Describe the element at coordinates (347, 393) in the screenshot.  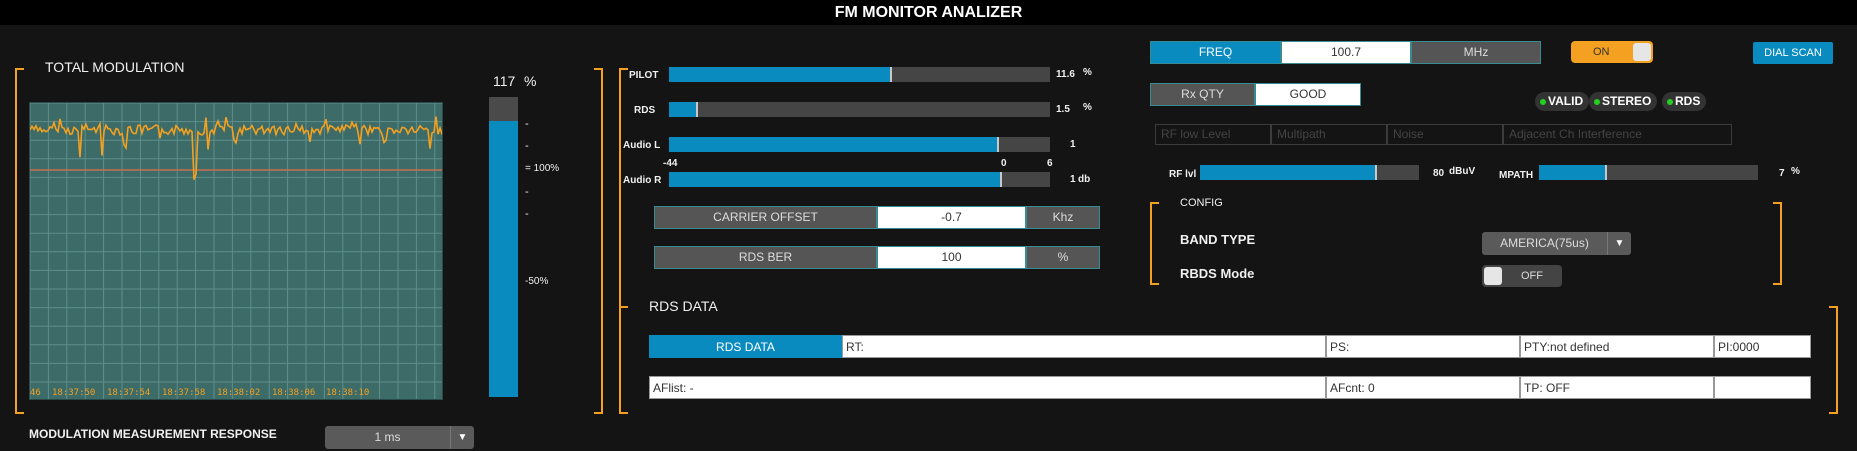
I see `chart-time-label: 18:38:10` at that location.